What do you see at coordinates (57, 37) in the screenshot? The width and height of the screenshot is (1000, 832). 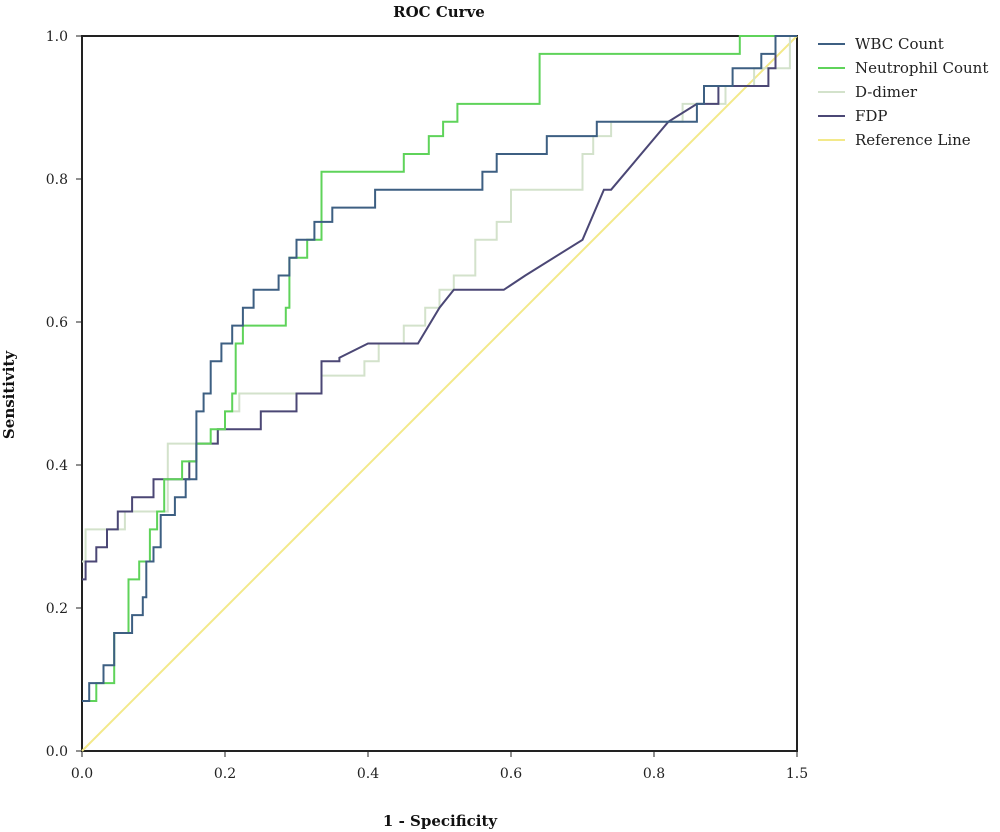 I see `y-tick-label: 1.0` at bounding box center [57, 37].